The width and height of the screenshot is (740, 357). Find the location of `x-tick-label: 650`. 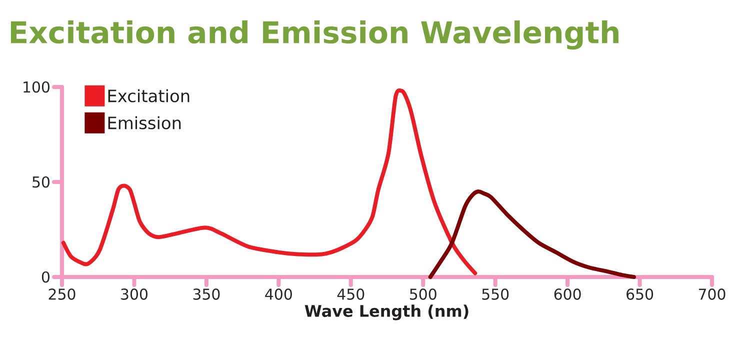

x-tick-label: 650 is located at coordinates (640, 294).